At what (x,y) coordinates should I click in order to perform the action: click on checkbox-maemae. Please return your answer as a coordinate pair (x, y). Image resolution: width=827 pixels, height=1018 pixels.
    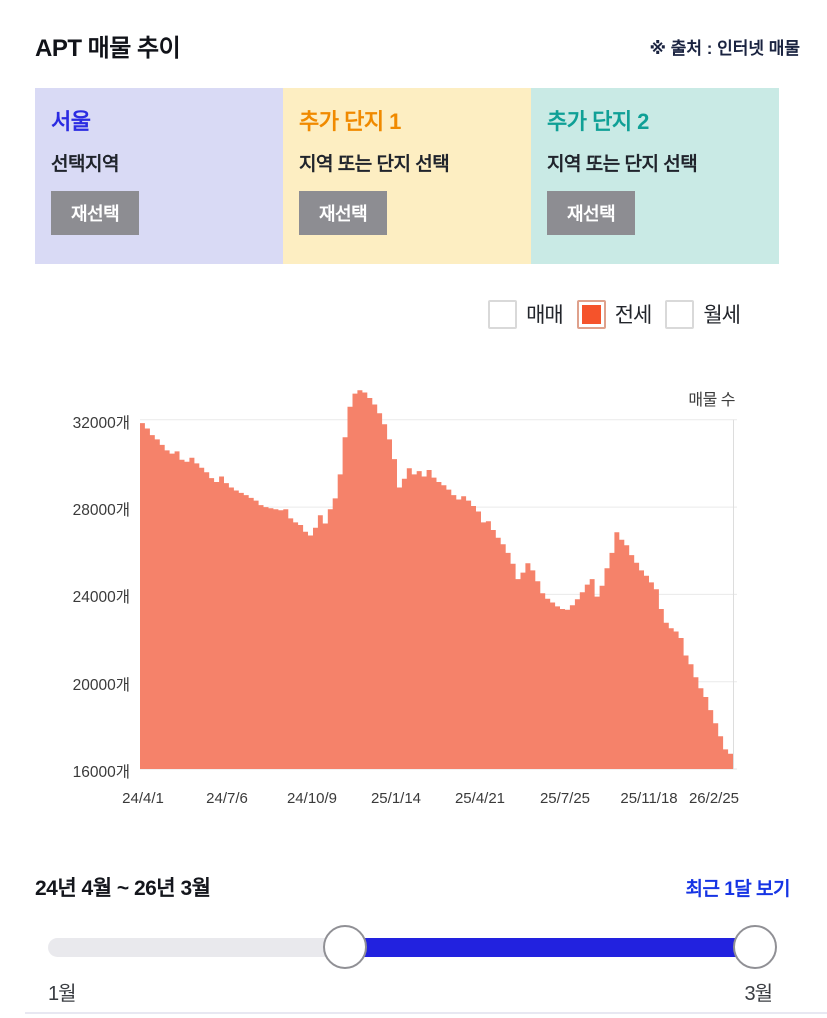
    Looking at the image, I should click on (503, 314).